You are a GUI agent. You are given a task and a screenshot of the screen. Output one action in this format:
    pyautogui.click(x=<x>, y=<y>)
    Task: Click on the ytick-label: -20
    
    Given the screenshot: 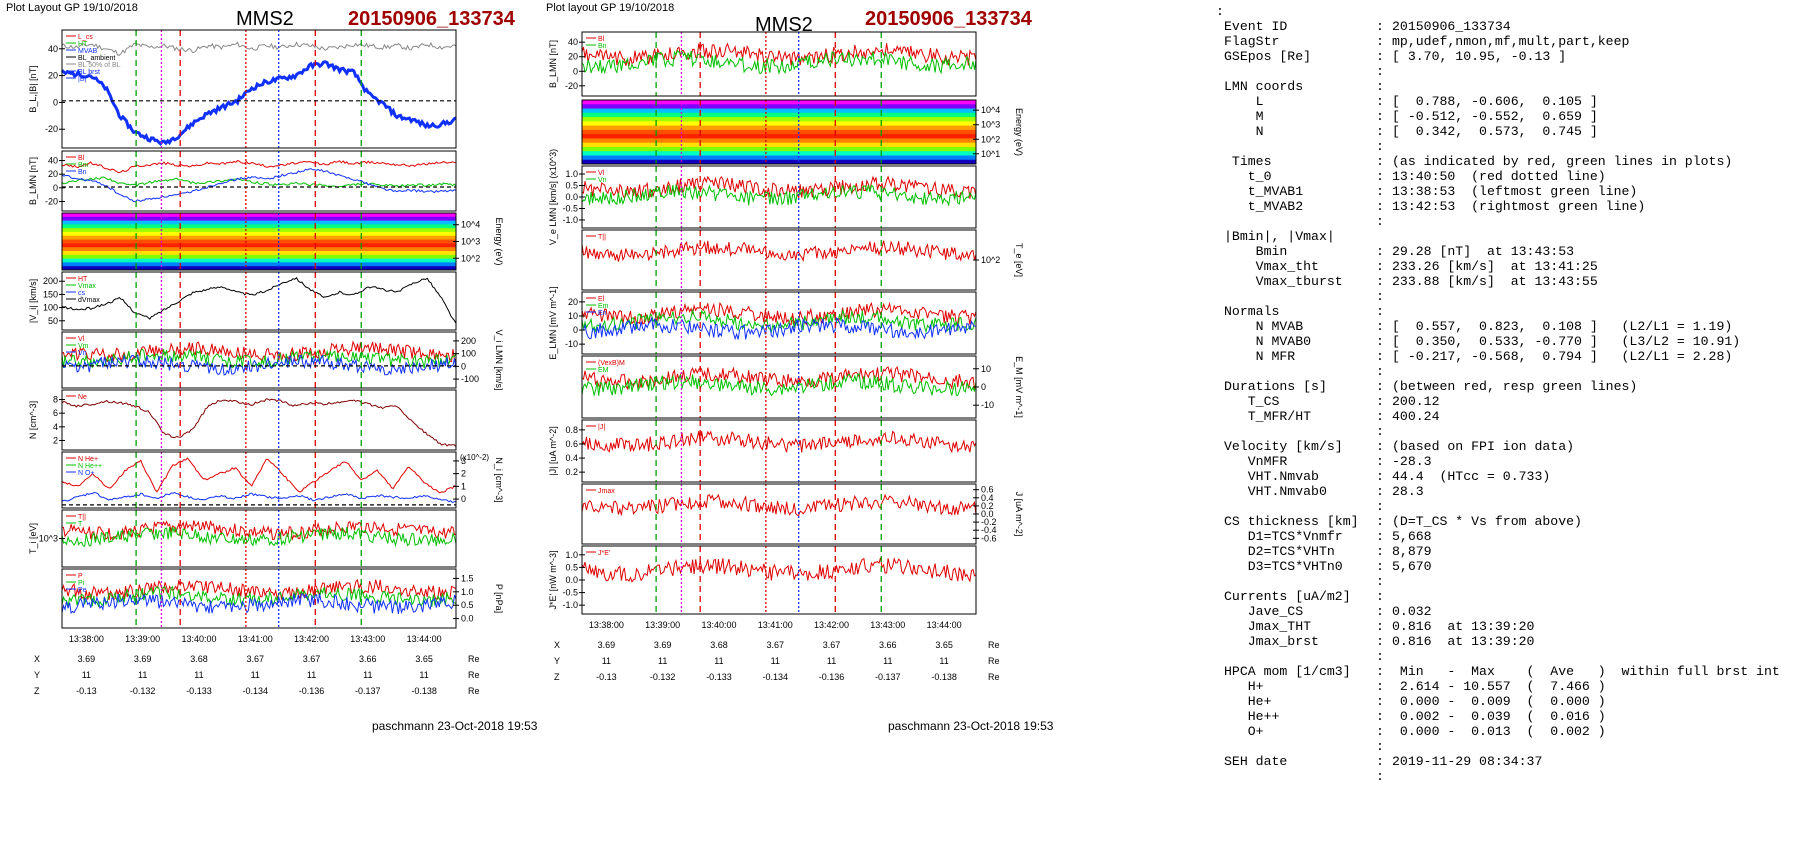 What is the action you would take?
    pyautogui.click(x=571, y=86)
    